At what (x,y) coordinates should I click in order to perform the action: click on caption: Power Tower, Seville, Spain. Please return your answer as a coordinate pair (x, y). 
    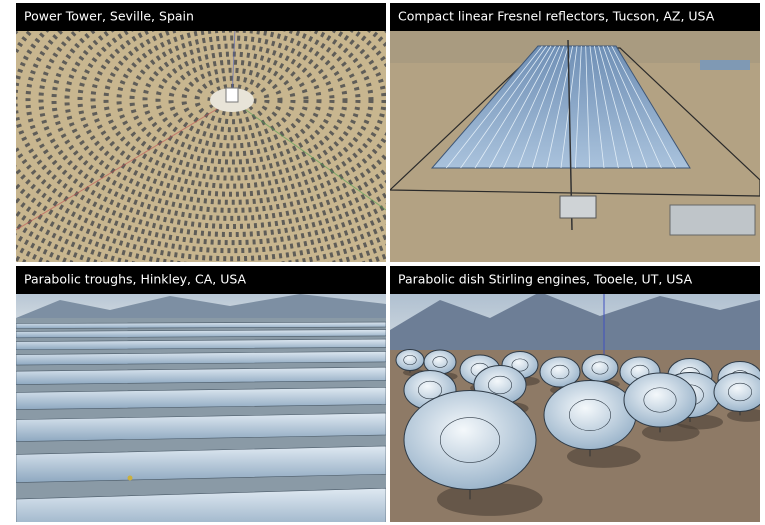
    Looking at the image, I should click on (109, 16).